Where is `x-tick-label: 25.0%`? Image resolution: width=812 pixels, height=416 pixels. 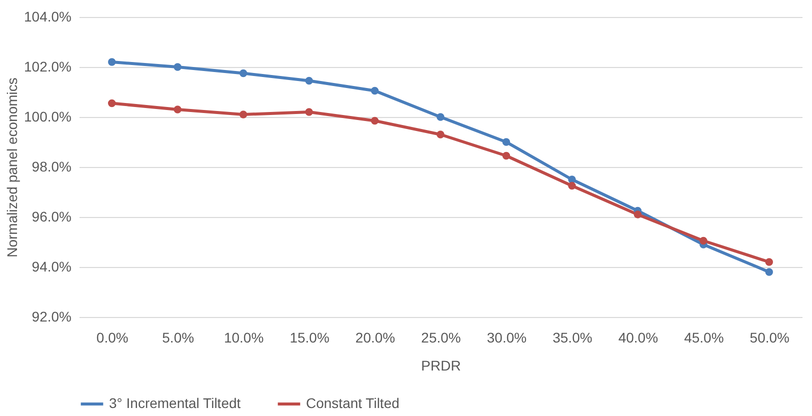
x-tick-label: 25.0% is located at coordinates (441, 338).